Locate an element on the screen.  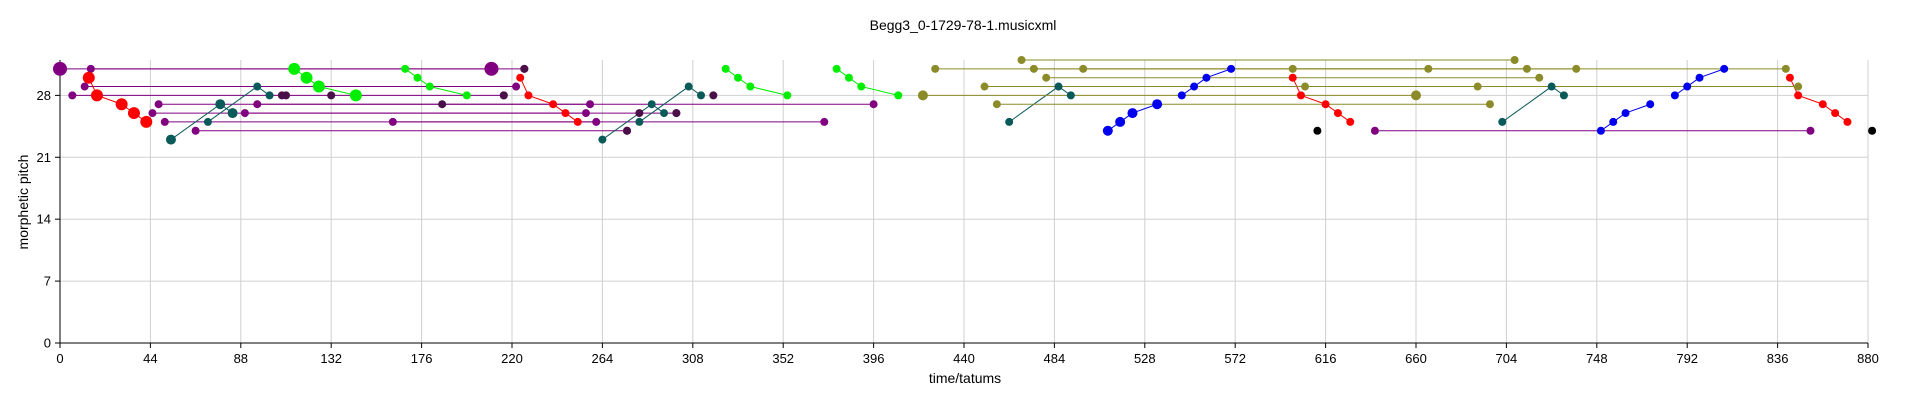
y-tick-label: 0 is located at coordinates (47, 343).